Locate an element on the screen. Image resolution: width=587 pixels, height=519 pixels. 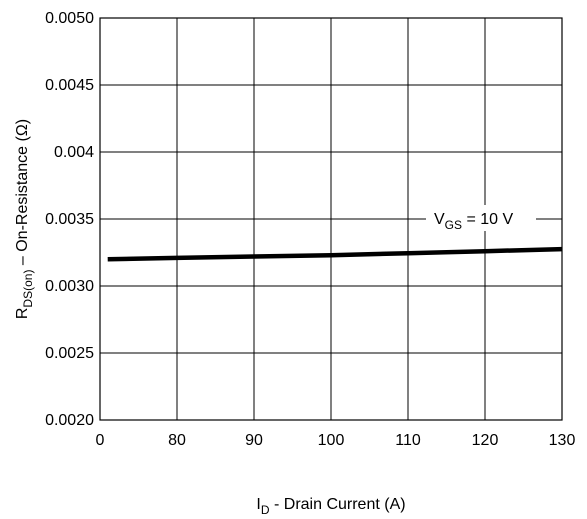
y-tick-label: 0.0035 is located at coordinates (69, 219).